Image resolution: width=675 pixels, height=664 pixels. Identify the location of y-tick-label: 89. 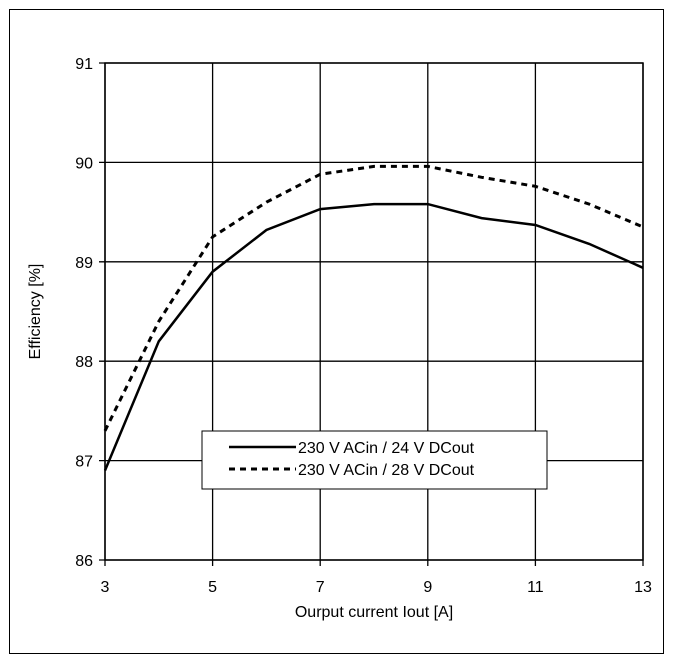
(84, 263).